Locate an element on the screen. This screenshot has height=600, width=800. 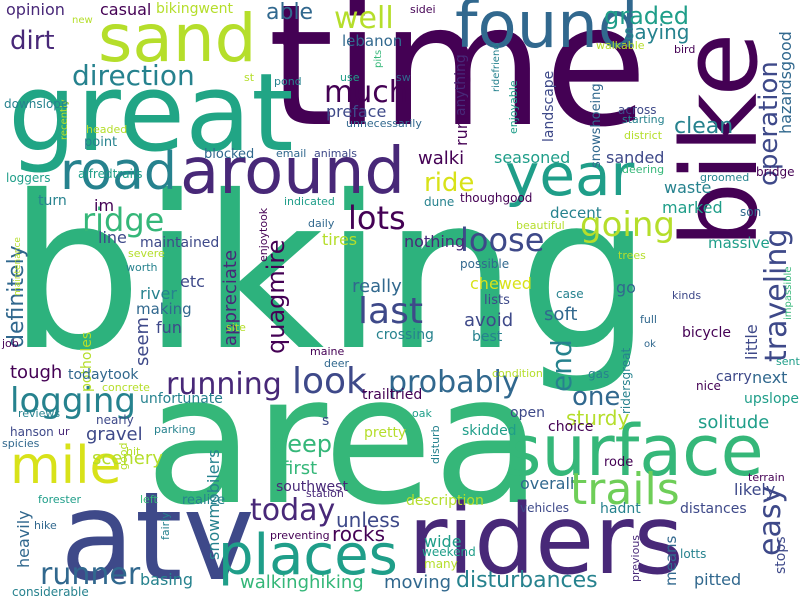
word-line: line is located at coordinates (112, 237).